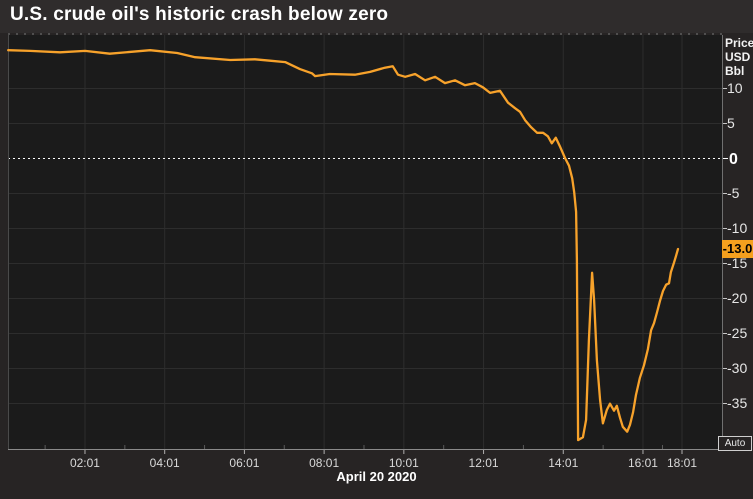 This screenshot has width=753, height=499. I want to click on y-tick-label: 10, so click(735, 88).